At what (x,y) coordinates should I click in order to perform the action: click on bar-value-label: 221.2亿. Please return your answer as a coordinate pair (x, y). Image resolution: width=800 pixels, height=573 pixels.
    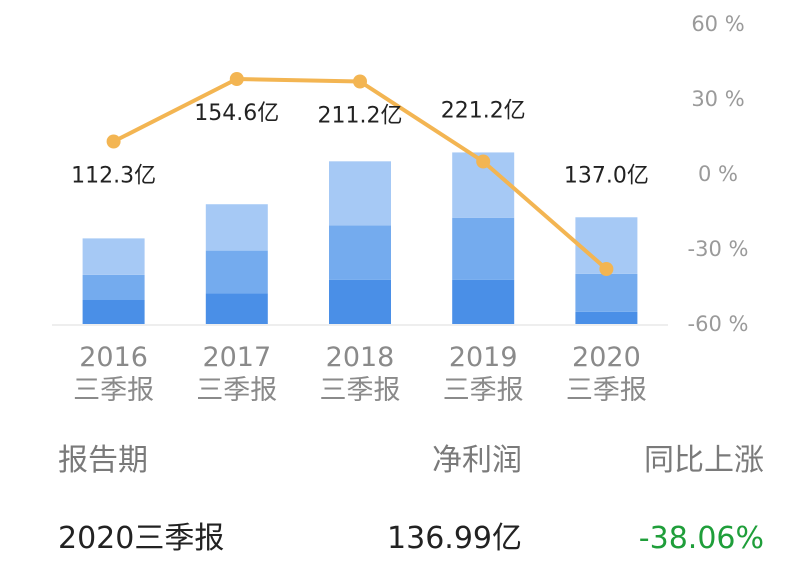
    Looking at the image, I should click on (483, 110).